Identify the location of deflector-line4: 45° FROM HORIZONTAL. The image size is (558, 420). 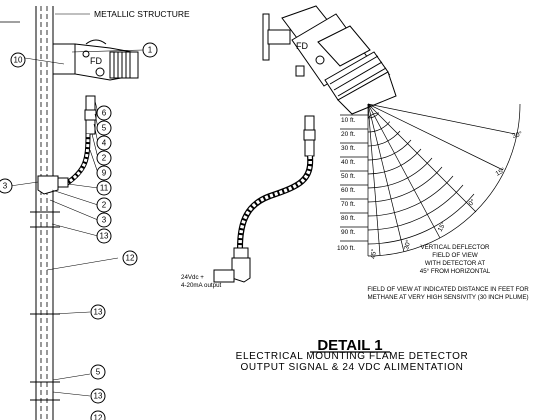
(455, 271).